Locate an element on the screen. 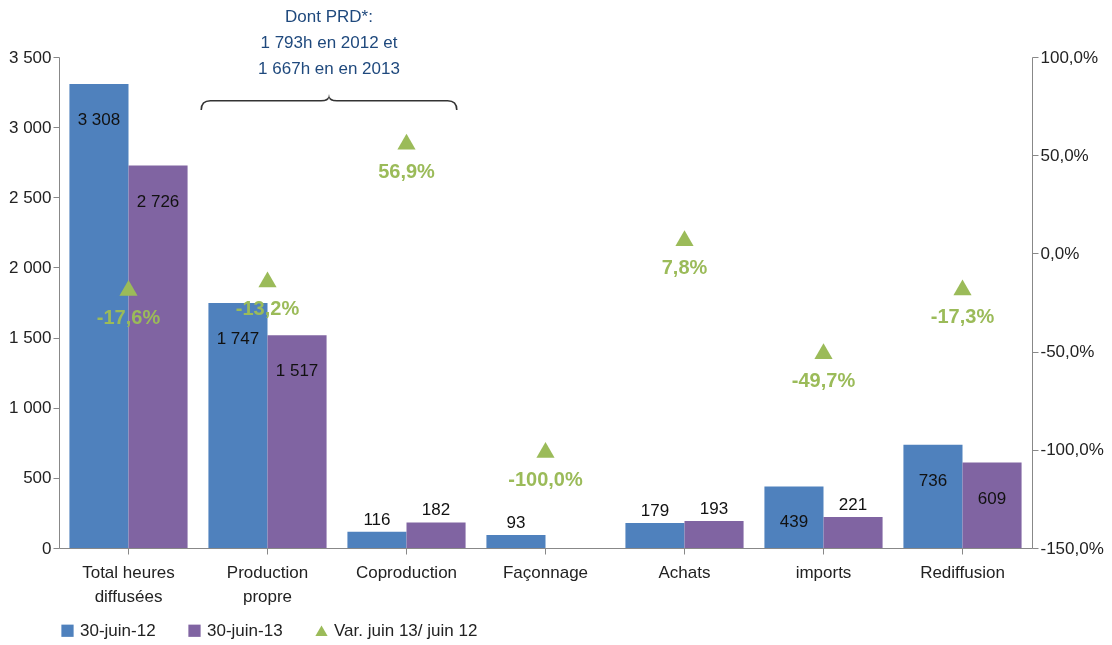 The height and width of the screenshot is (645, 1112). legend-label: 30-juin-12 is located at coordinates (118, 630).